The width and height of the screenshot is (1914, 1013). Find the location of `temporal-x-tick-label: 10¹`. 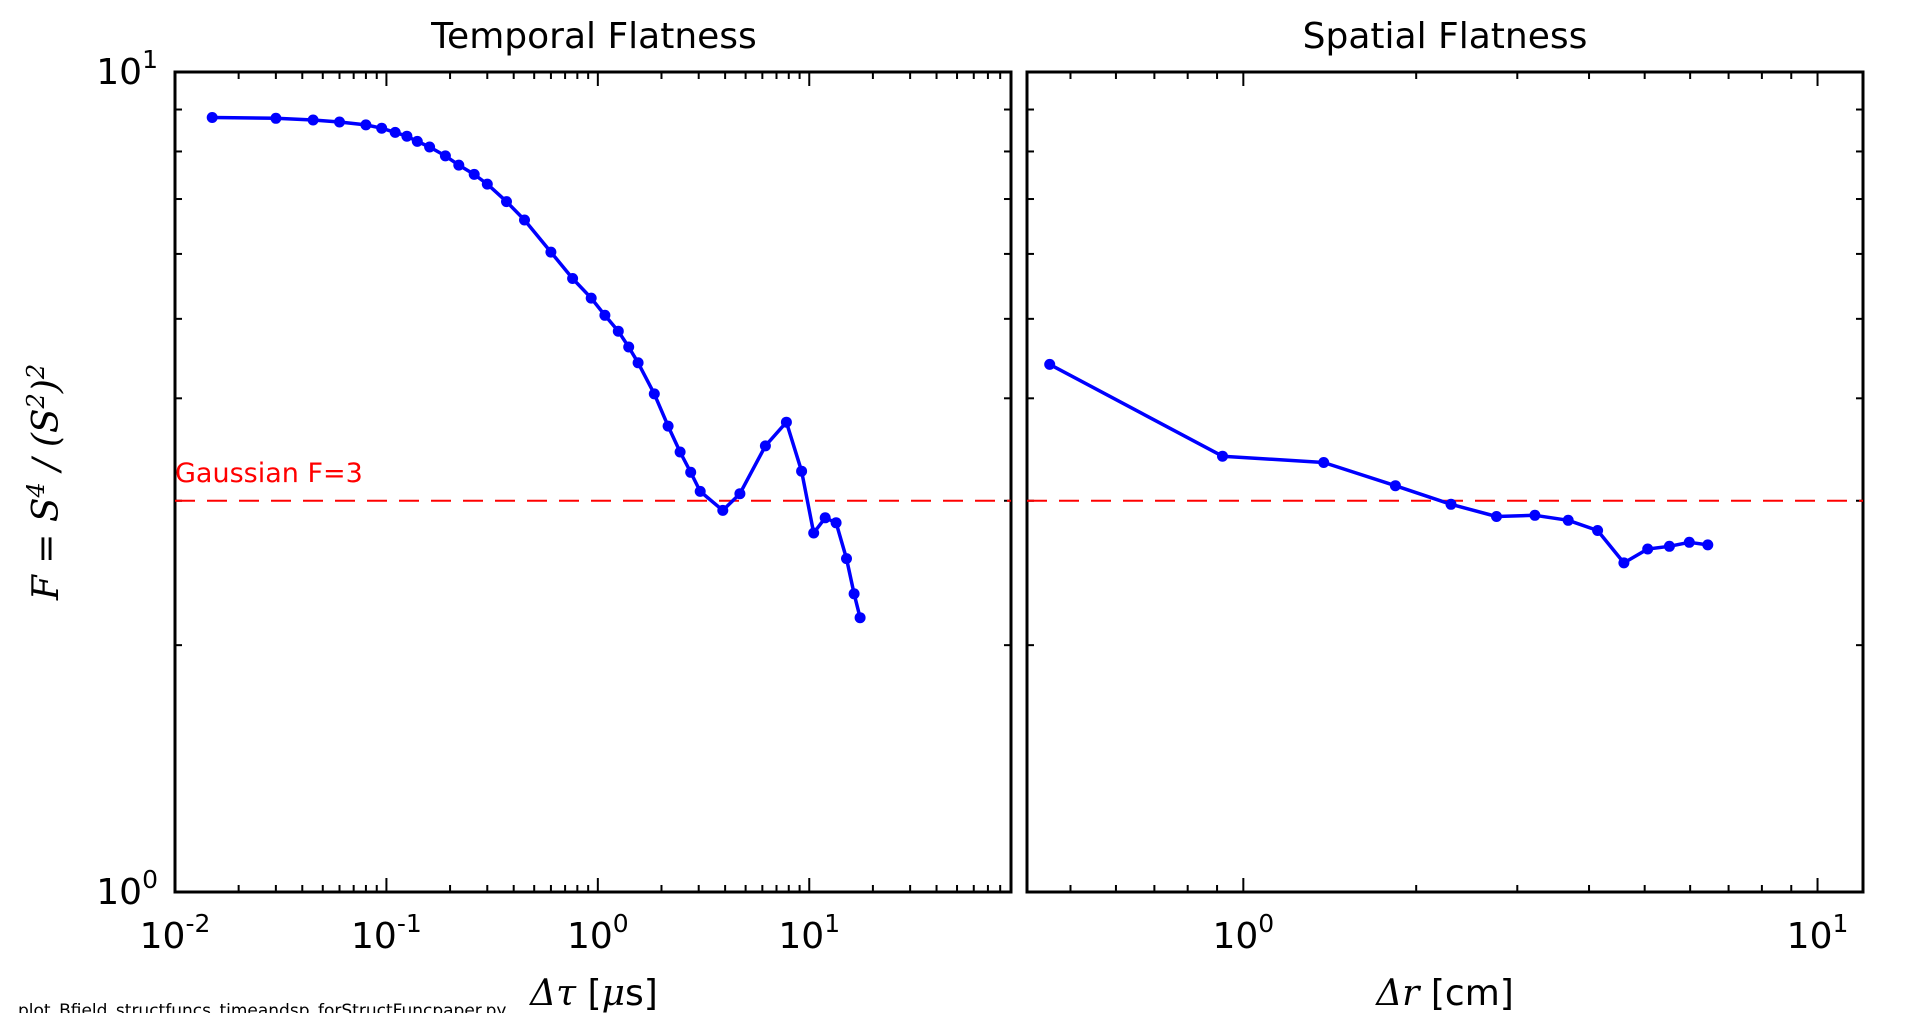

temporal-x-tick-label: 10¹ is located at coordinates (809, 933).